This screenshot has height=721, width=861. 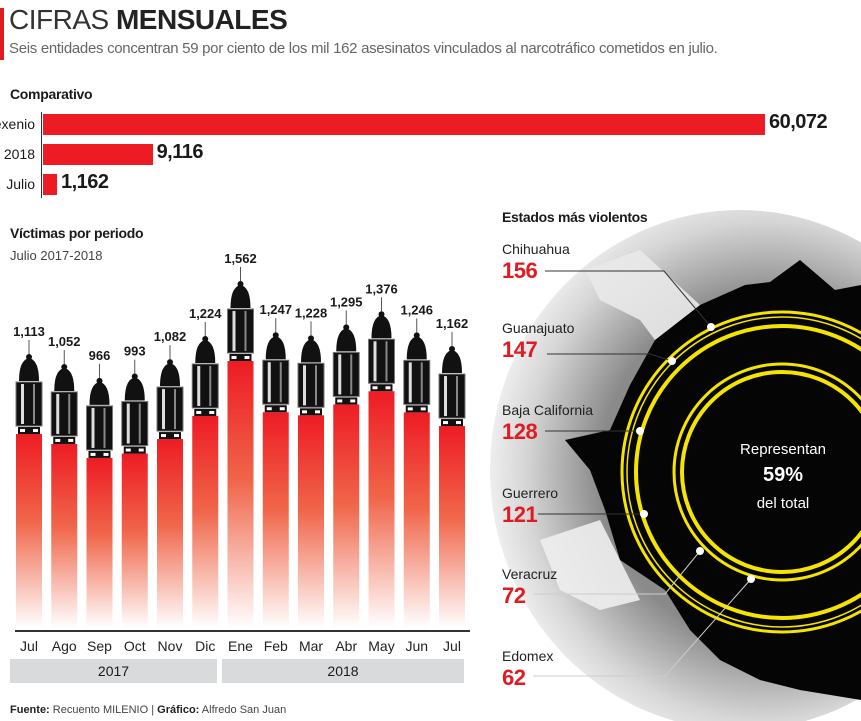 What do you see at coordinates (783, 475) in the screenshot?
I see `center-percent: 59%` at bounding box center [783, 475].